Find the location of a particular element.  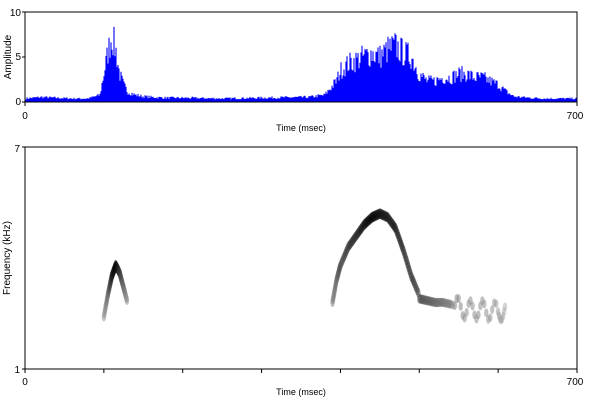

spectrogram-x-tick-label: 700 is located at coordinates (575, 382).